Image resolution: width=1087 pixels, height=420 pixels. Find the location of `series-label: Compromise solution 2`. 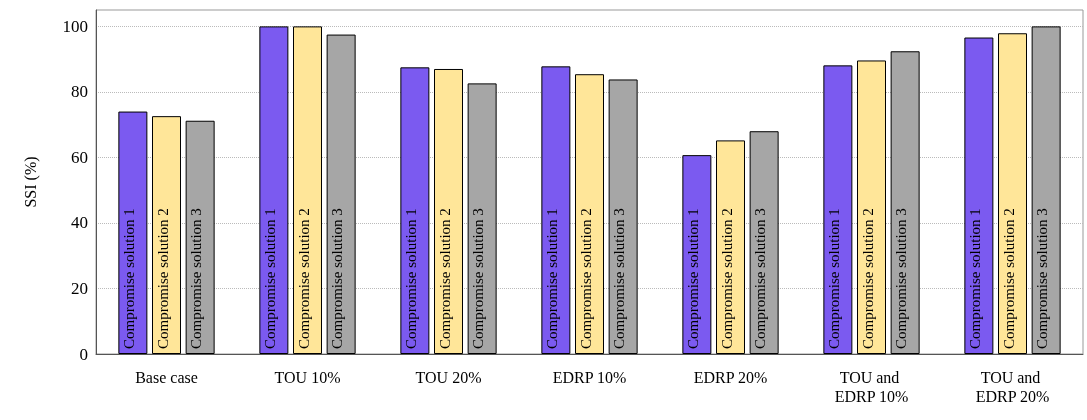

series-label: Compromise solution 2 is located at coordinates (162, 278).